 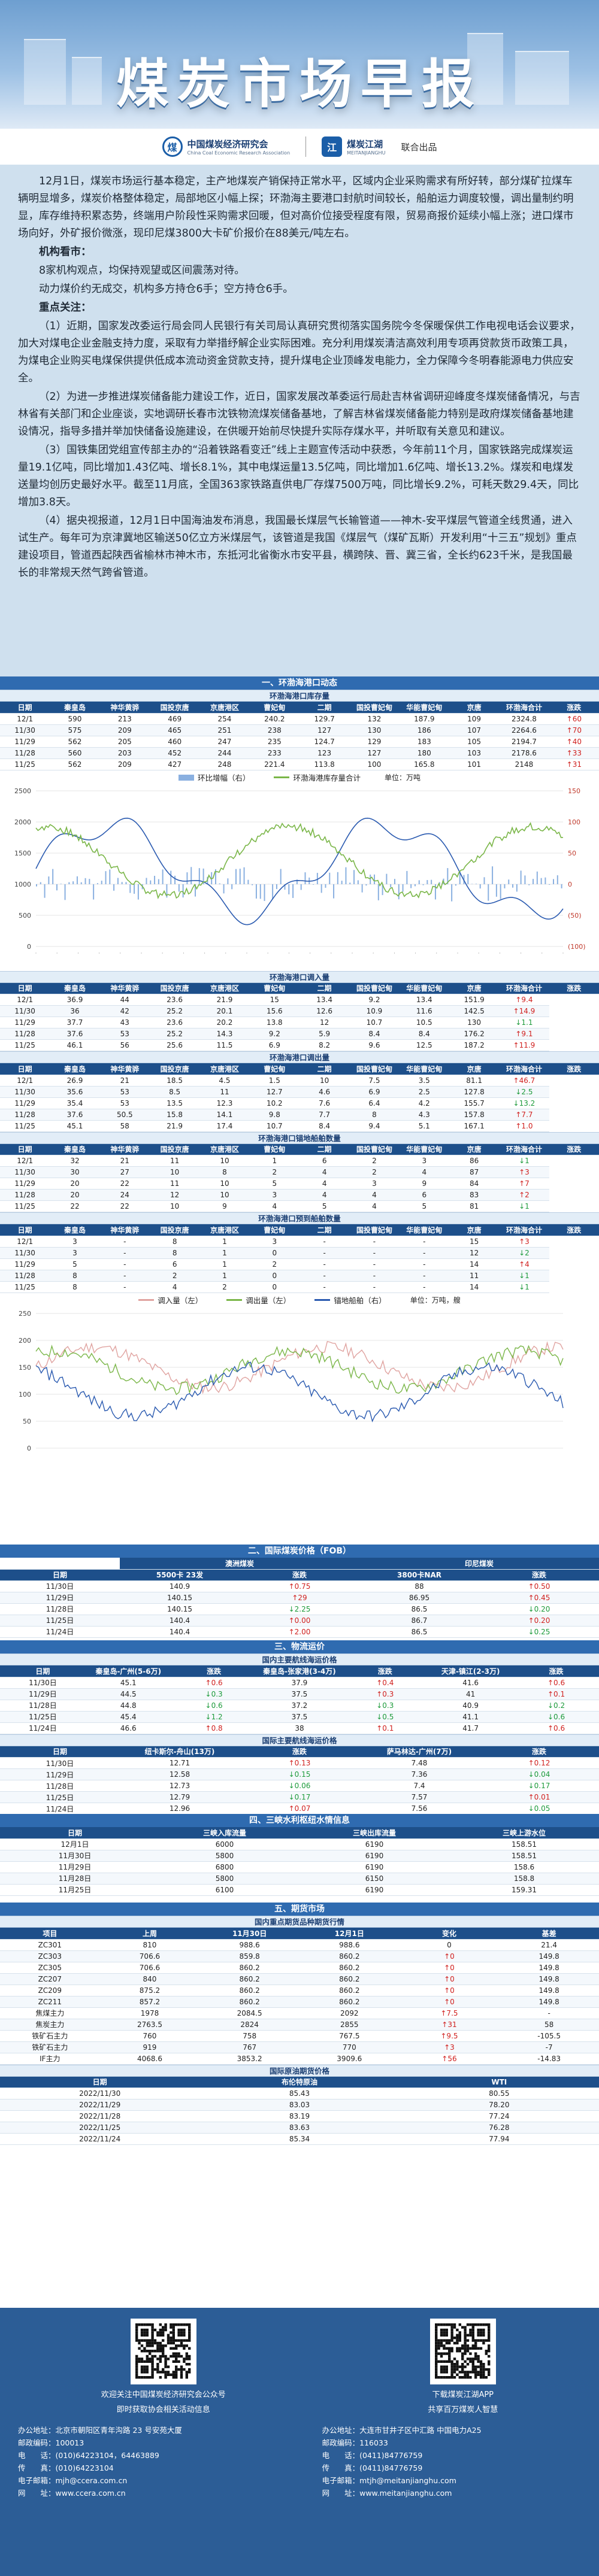 I want to click on table-cell: 20.2, so click(x=224, y=1022).